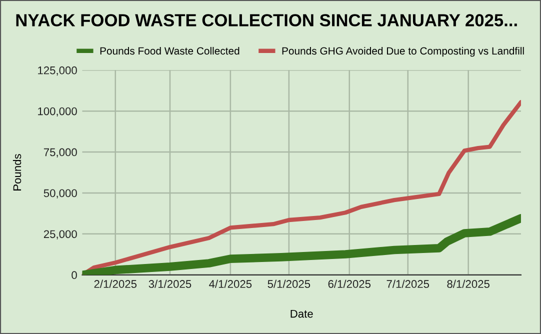 The image size is (541, 334). What do you see at coordinates (17, 172) in the screenshot?
I see `y-axis-title: Pounds` at bounding box center [17, 172].